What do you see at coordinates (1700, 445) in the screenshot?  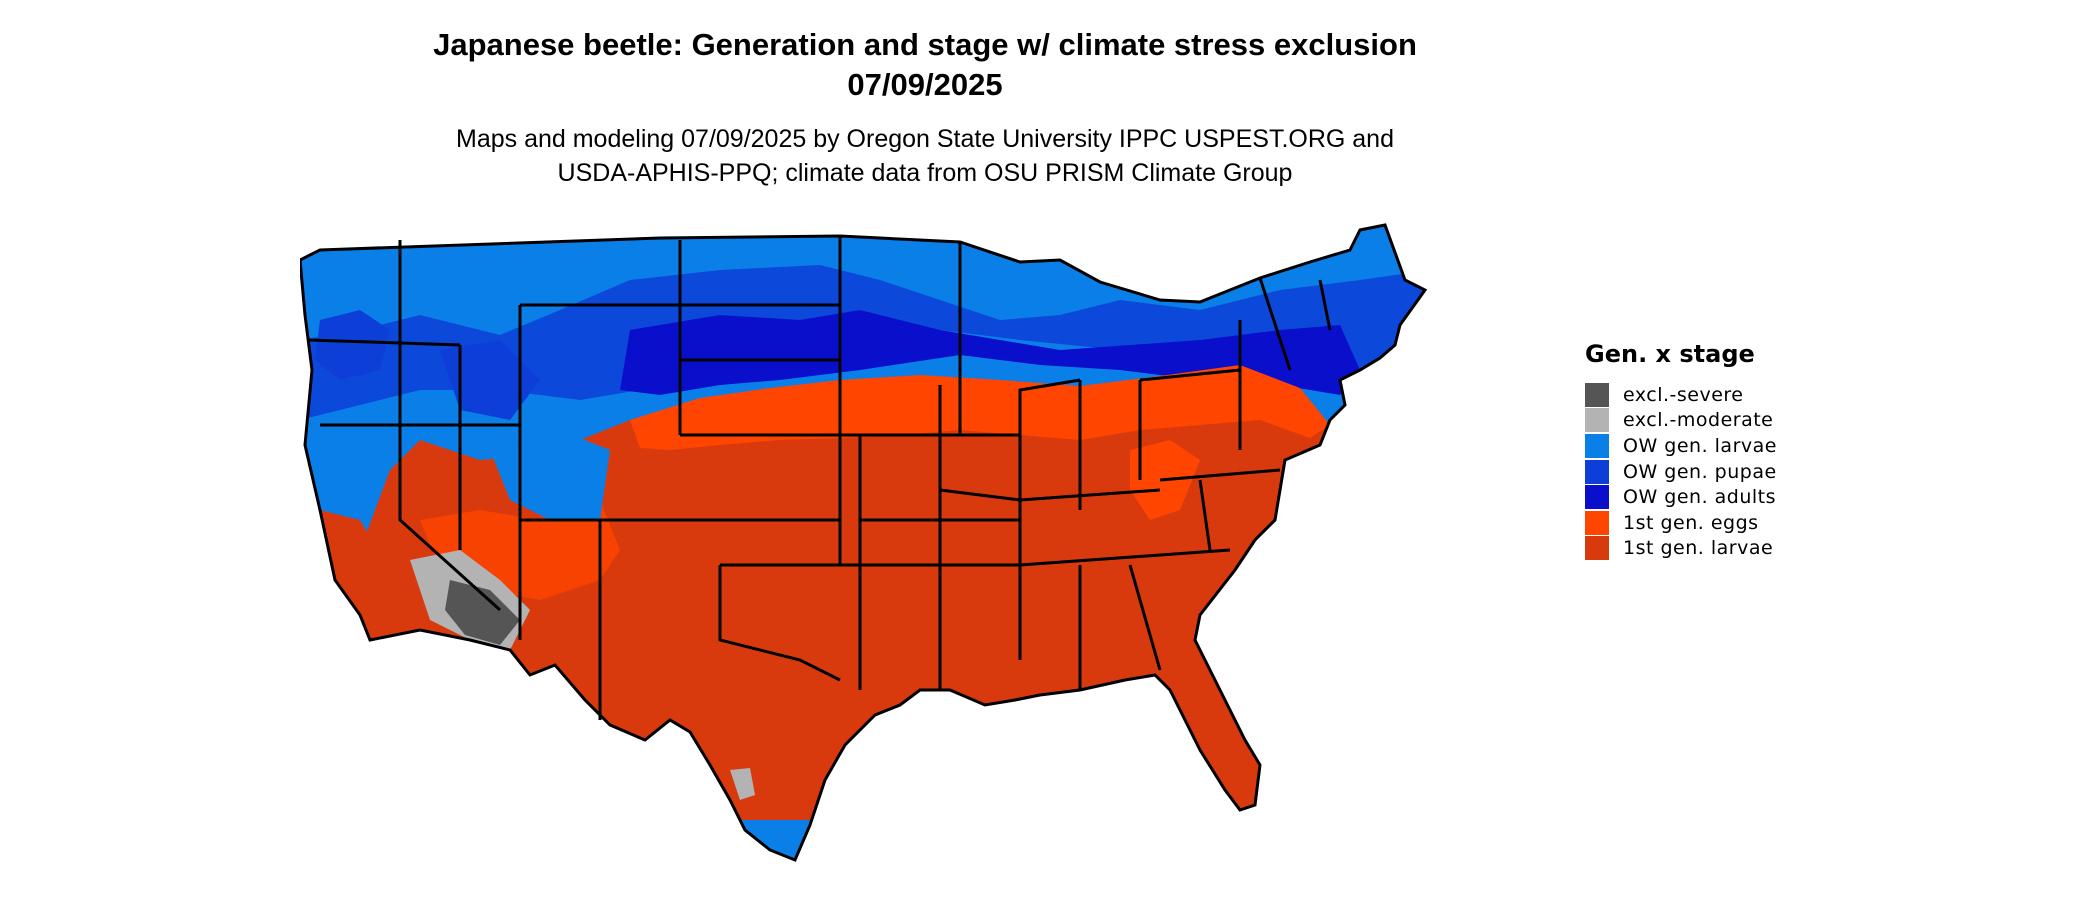 I see `legend-label: OW gen. larvae` at bounding box center [1700, 445].